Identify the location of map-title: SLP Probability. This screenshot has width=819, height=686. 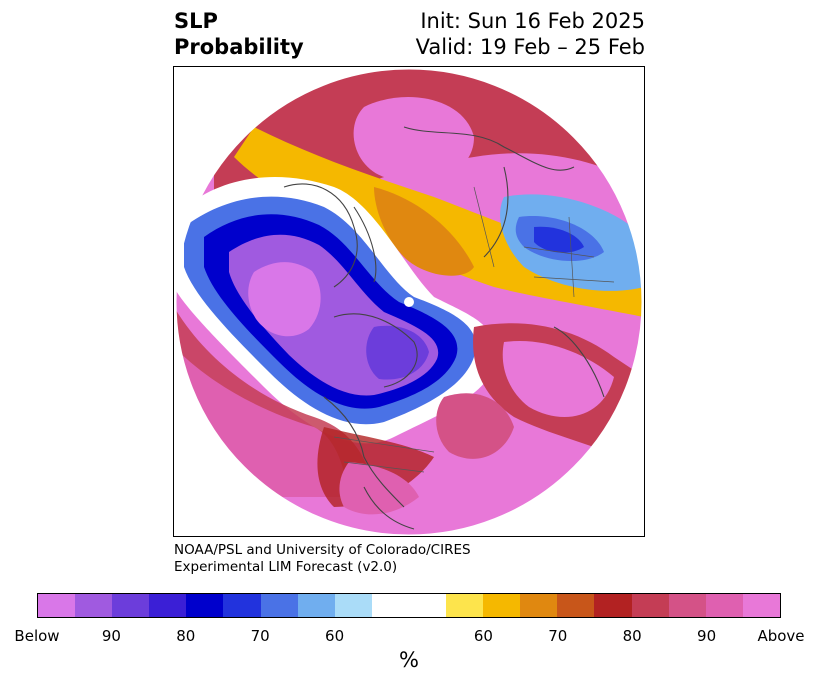
(239, 34).